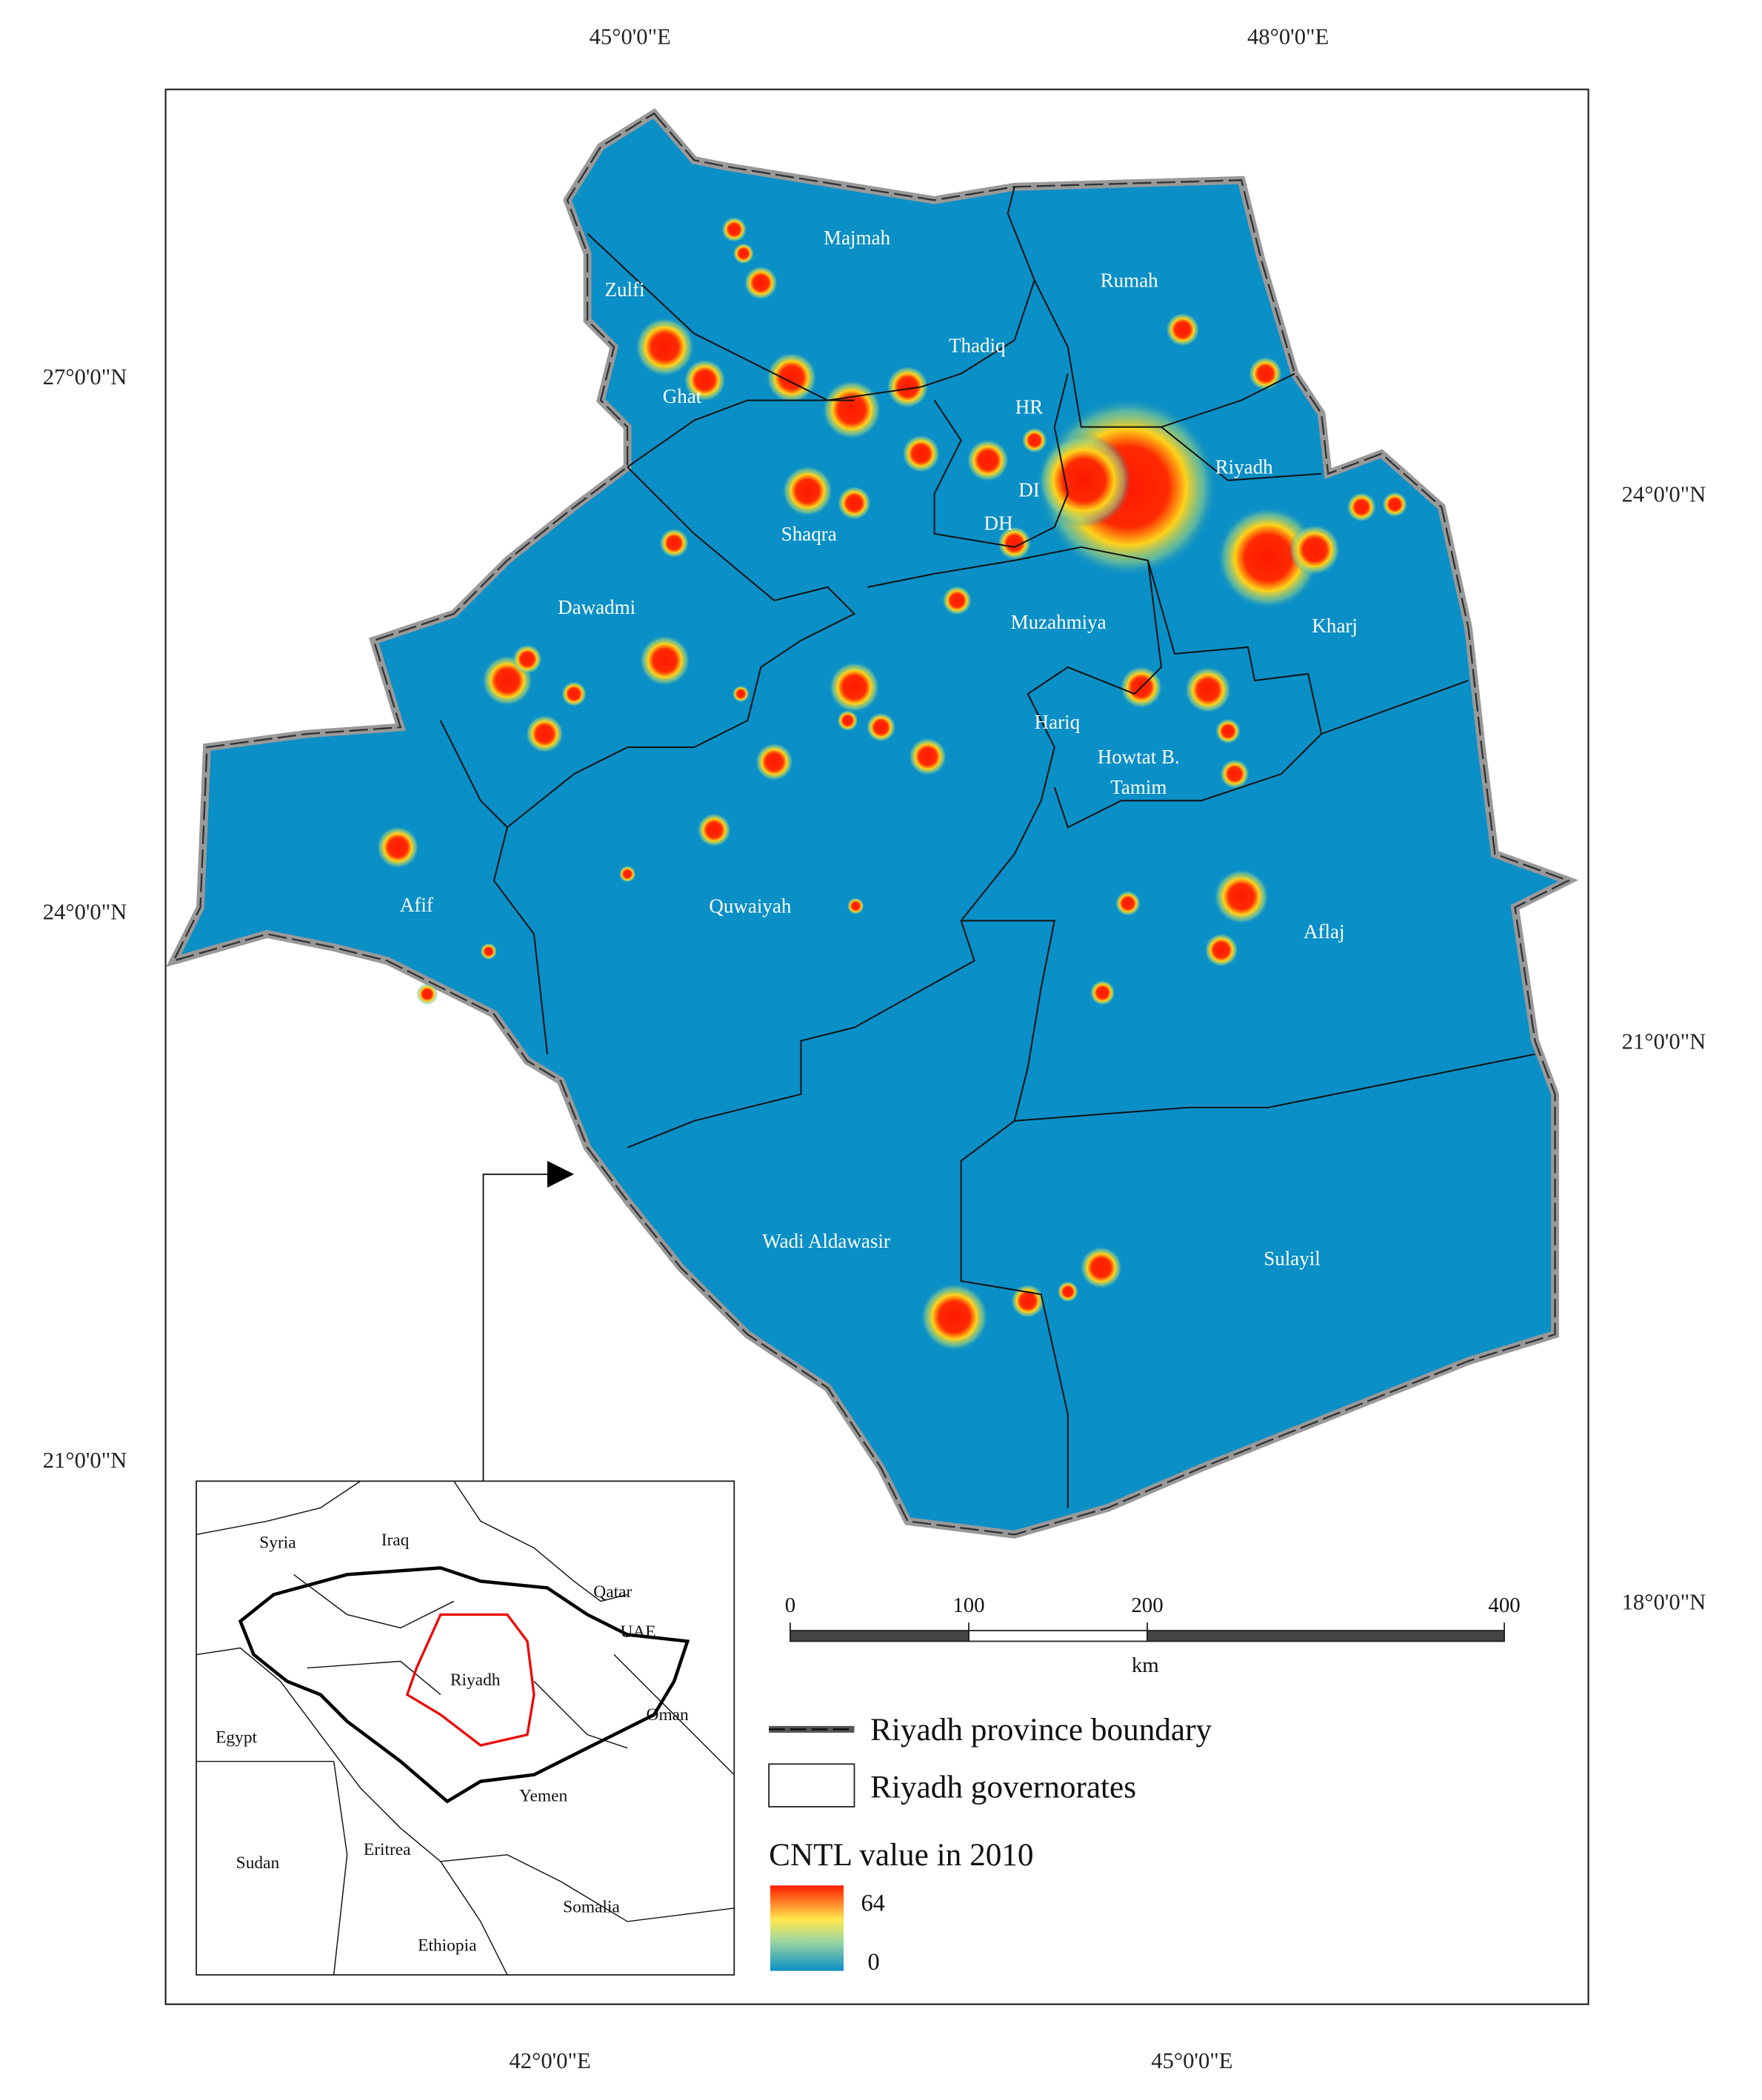 This screenshot has width=1762, height=2100. I want to click on governorate-label: Kharj, so click(1335, 626).